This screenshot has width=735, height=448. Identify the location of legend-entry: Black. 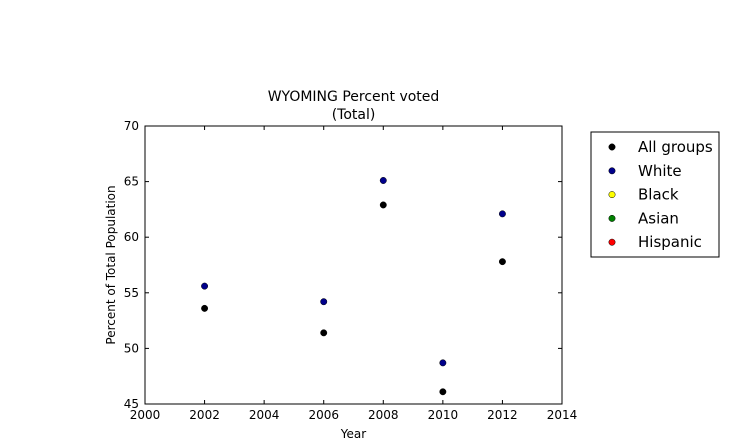
(658, 195).